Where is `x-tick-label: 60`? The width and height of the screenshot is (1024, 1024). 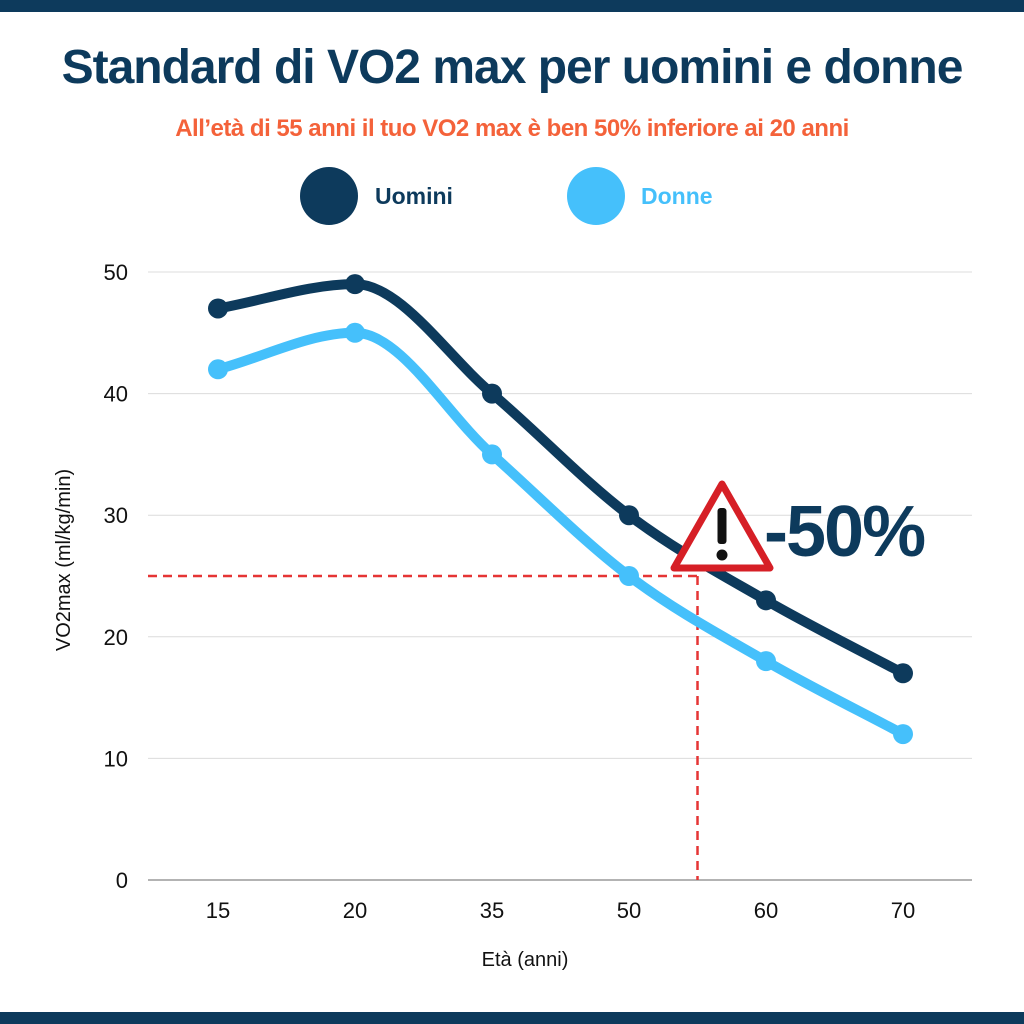
x-tick-label: 60 is located at coordinates (766, 910).